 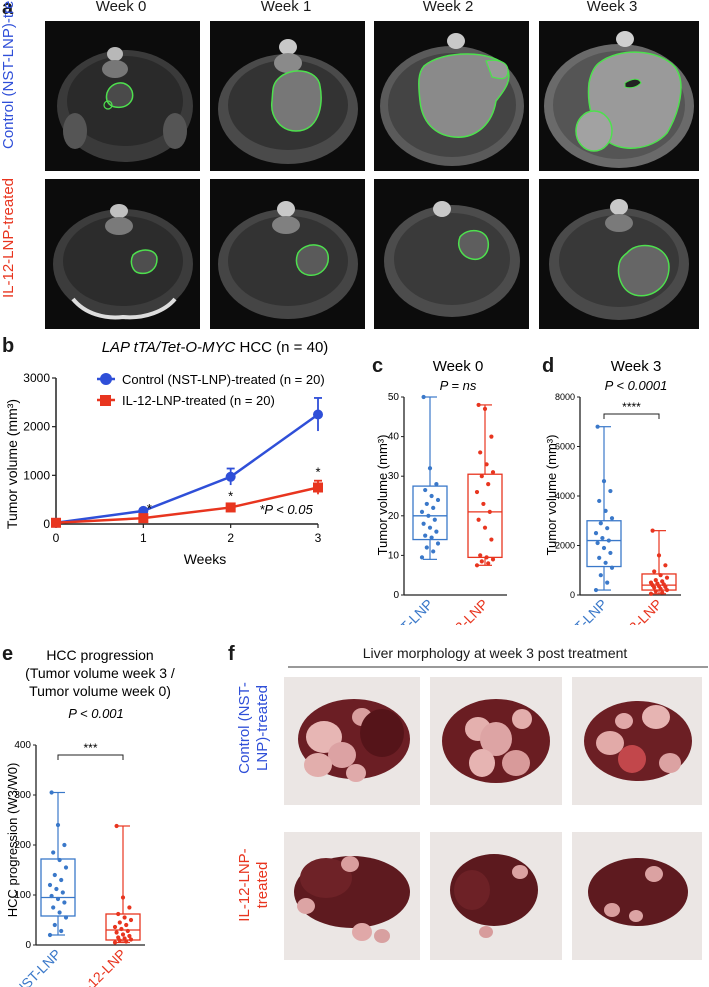 What do you see at coordinates (56, 538) in the screenshot?
I see `chart-b-xtick-label: 0` at bounding box center [56, 538].